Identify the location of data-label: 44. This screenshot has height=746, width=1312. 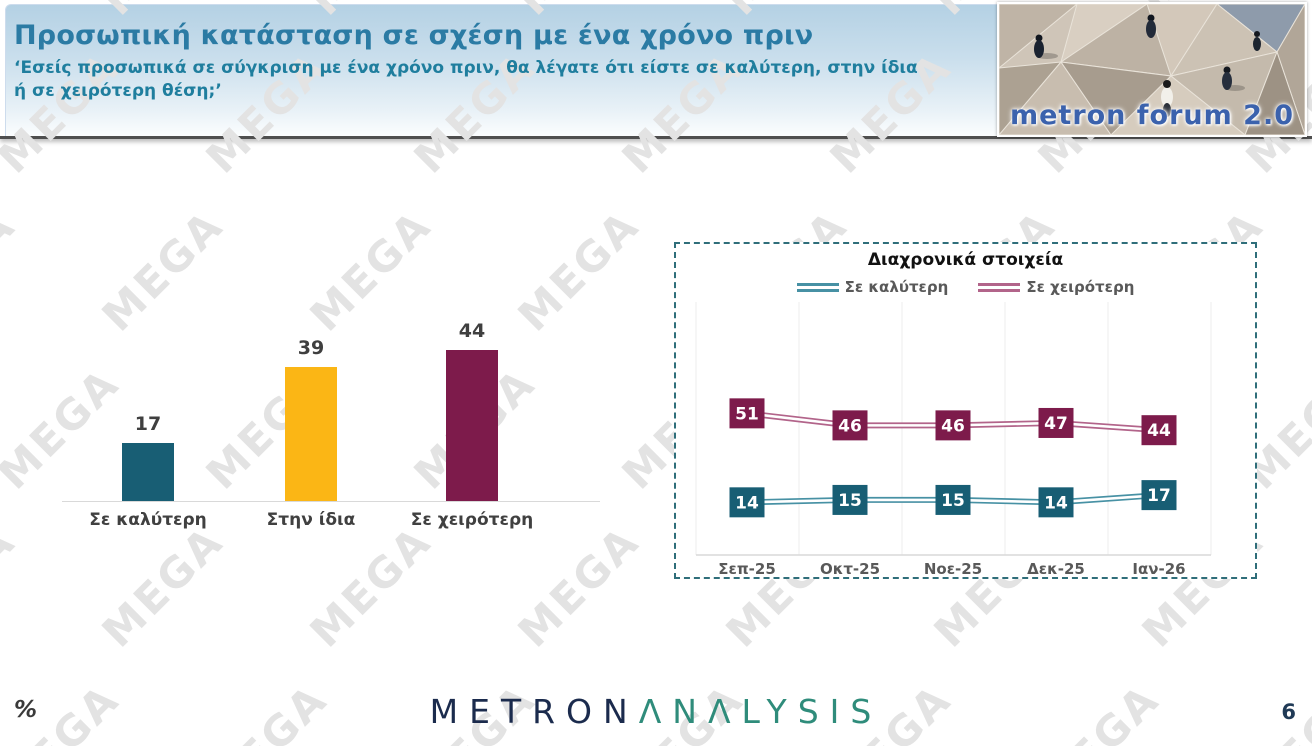
(1159, 431).